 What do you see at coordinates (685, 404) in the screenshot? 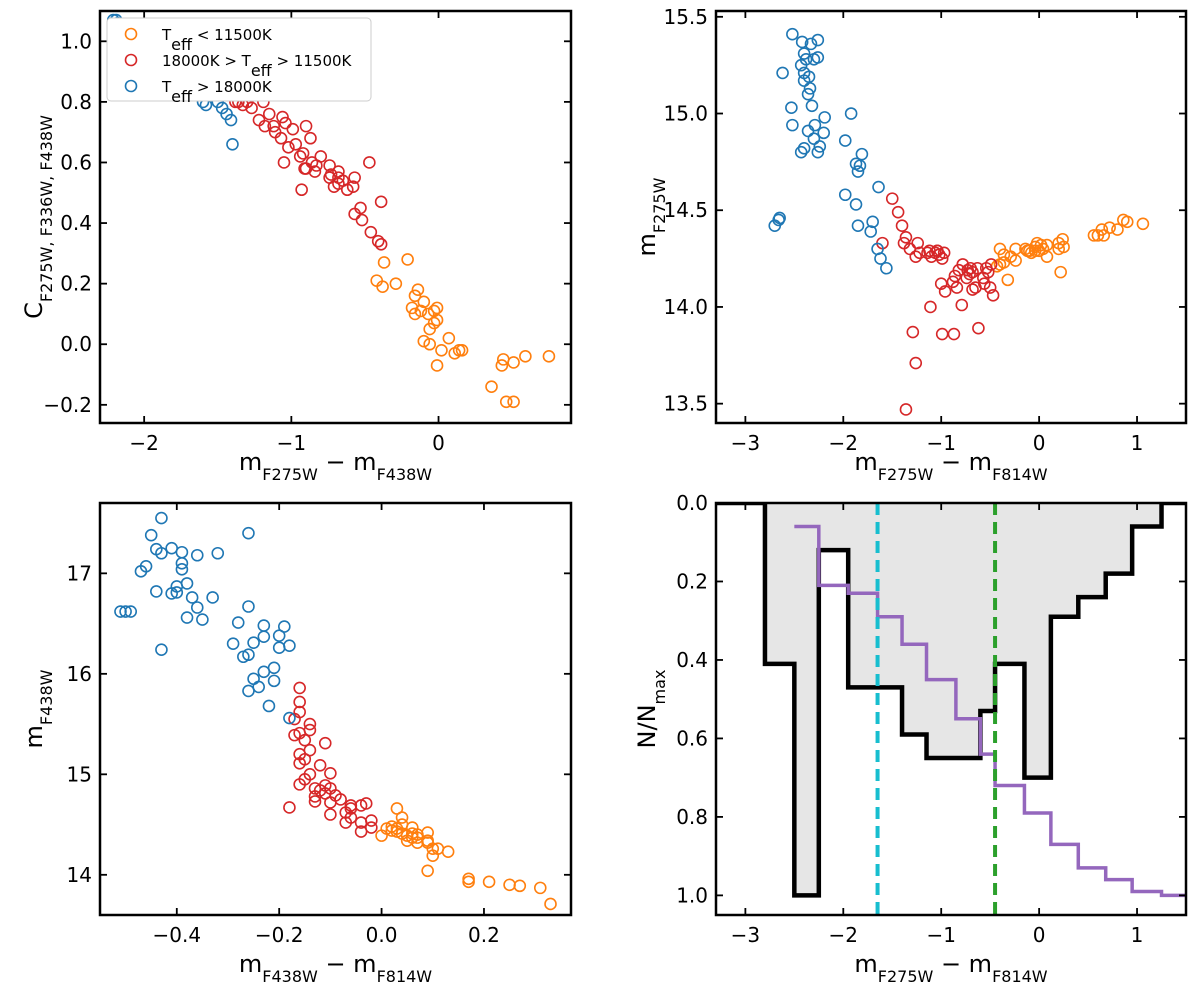
I see `y-tick-label: 13.5` at bounding box center [685, 404].